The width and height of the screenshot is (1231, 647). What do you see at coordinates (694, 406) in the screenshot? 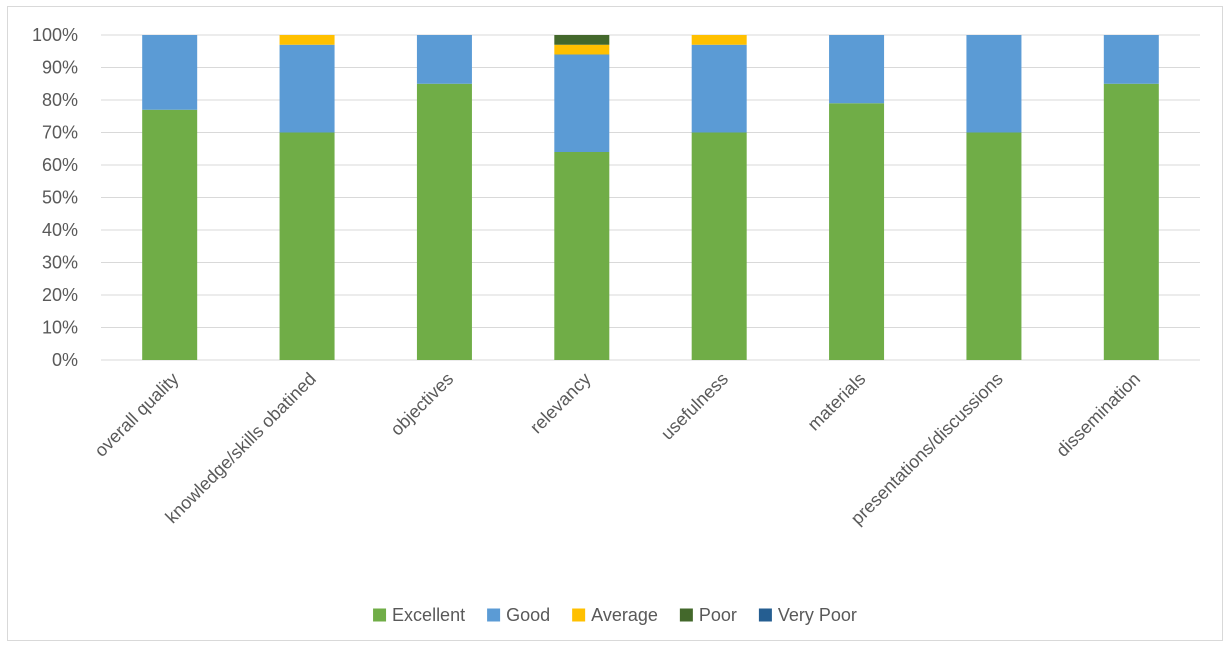
I see `x-tick-label: usefulness` at bounding box center [694, 406].